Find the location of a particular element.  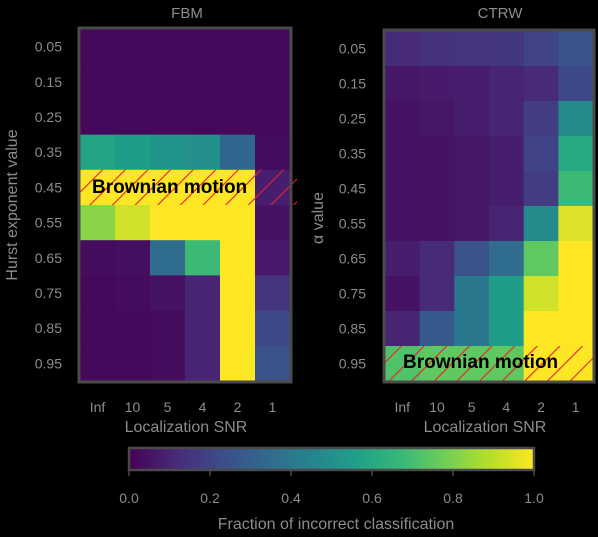

fbm-y-tick-label: 0.55 is located at coordinates (48, 223).